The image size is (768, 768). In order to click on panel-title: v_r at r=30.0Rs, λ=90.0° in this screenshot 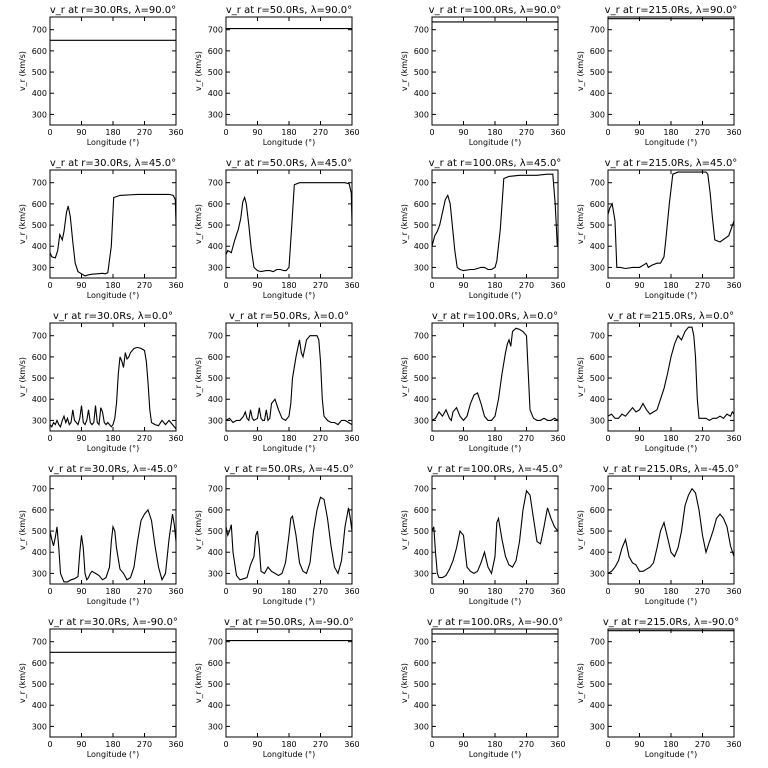, I will do `click(113, 10)`.